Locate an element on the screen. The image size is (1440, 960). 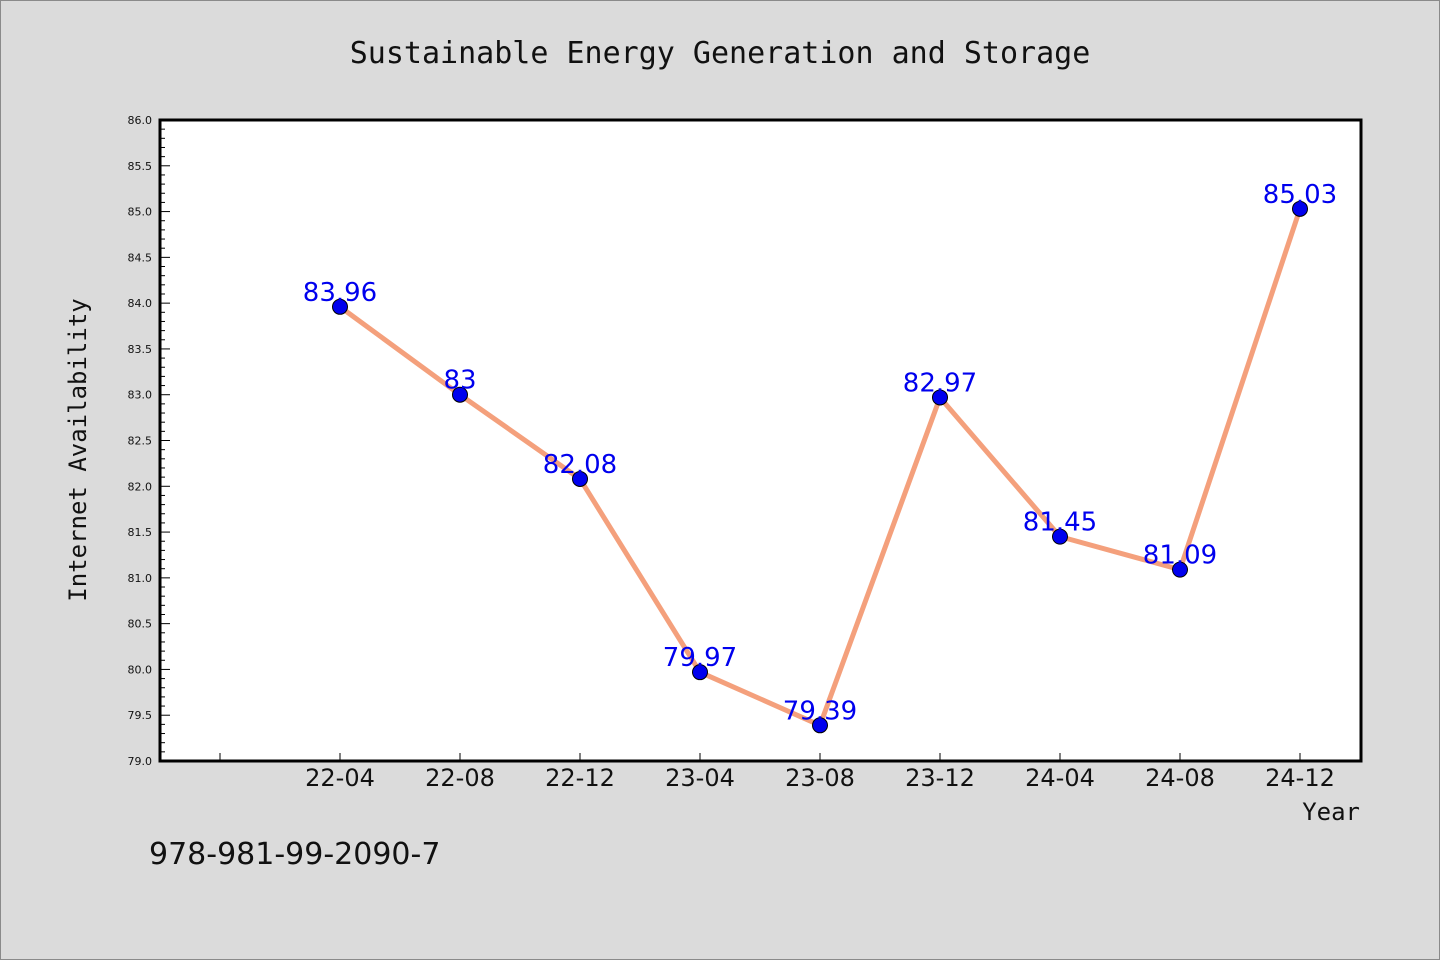
x-tick-label: 23-12 is located at coordinates (940, 778).